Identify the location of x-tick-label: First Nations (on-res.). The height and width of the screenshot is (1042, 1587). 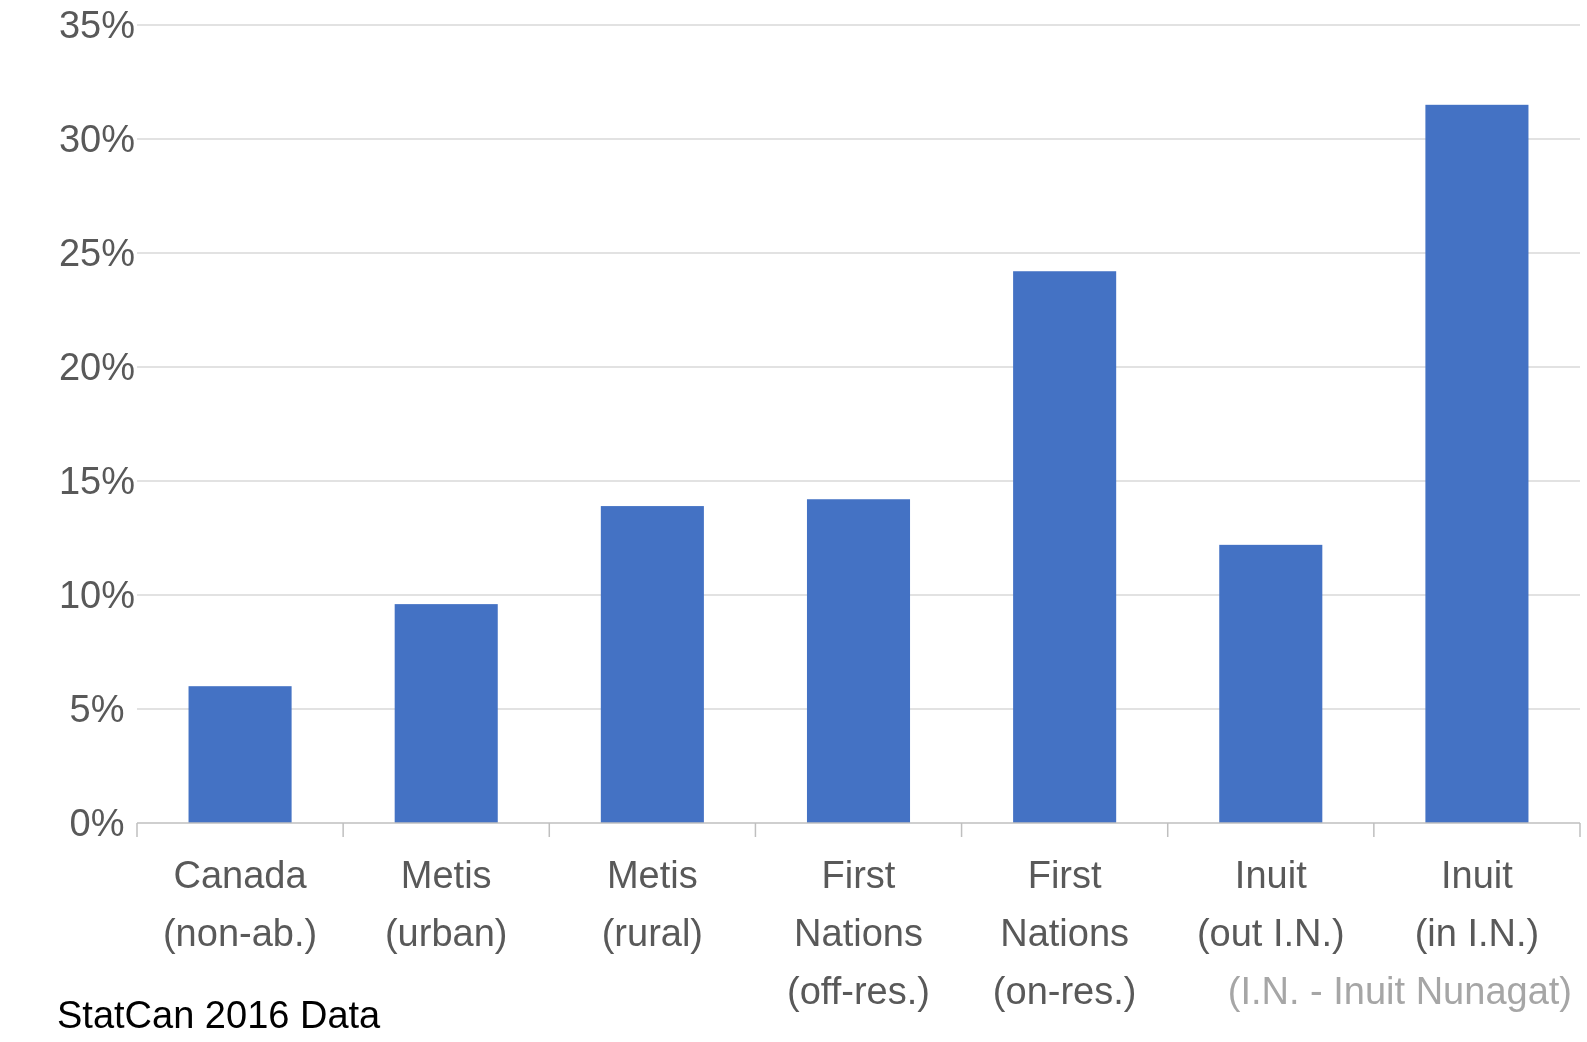
(1064, 933).